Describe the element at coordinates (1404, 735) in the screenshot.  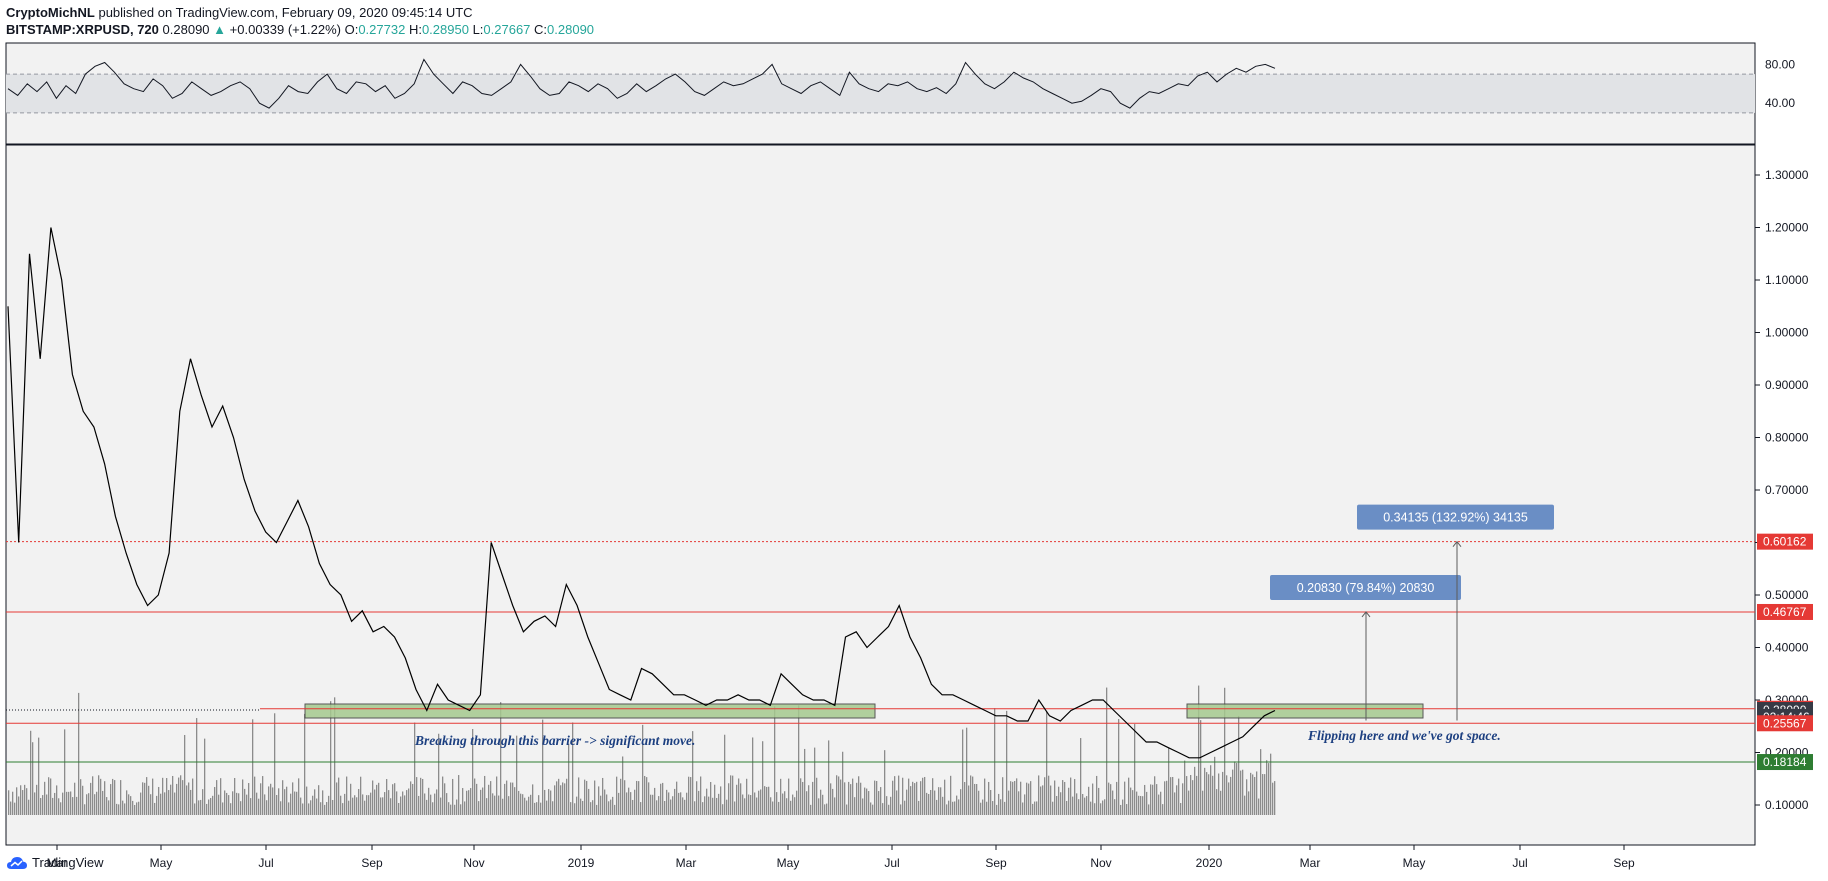
I see `annotation-flip: Flipping here and we've got space.` at that location.